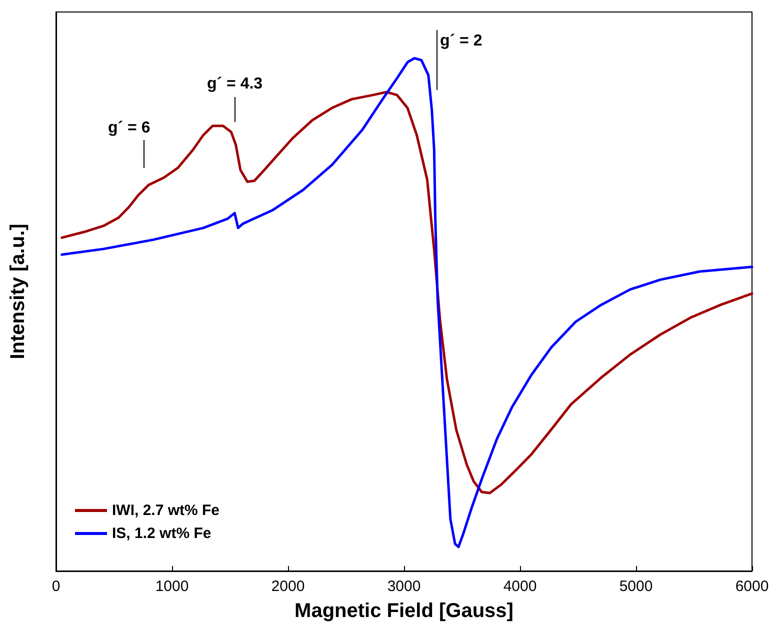  Describe the element at coordinates (18, 292) in the screenshot. I see `y-axis-title: Intensity [a.u.]` at that location.